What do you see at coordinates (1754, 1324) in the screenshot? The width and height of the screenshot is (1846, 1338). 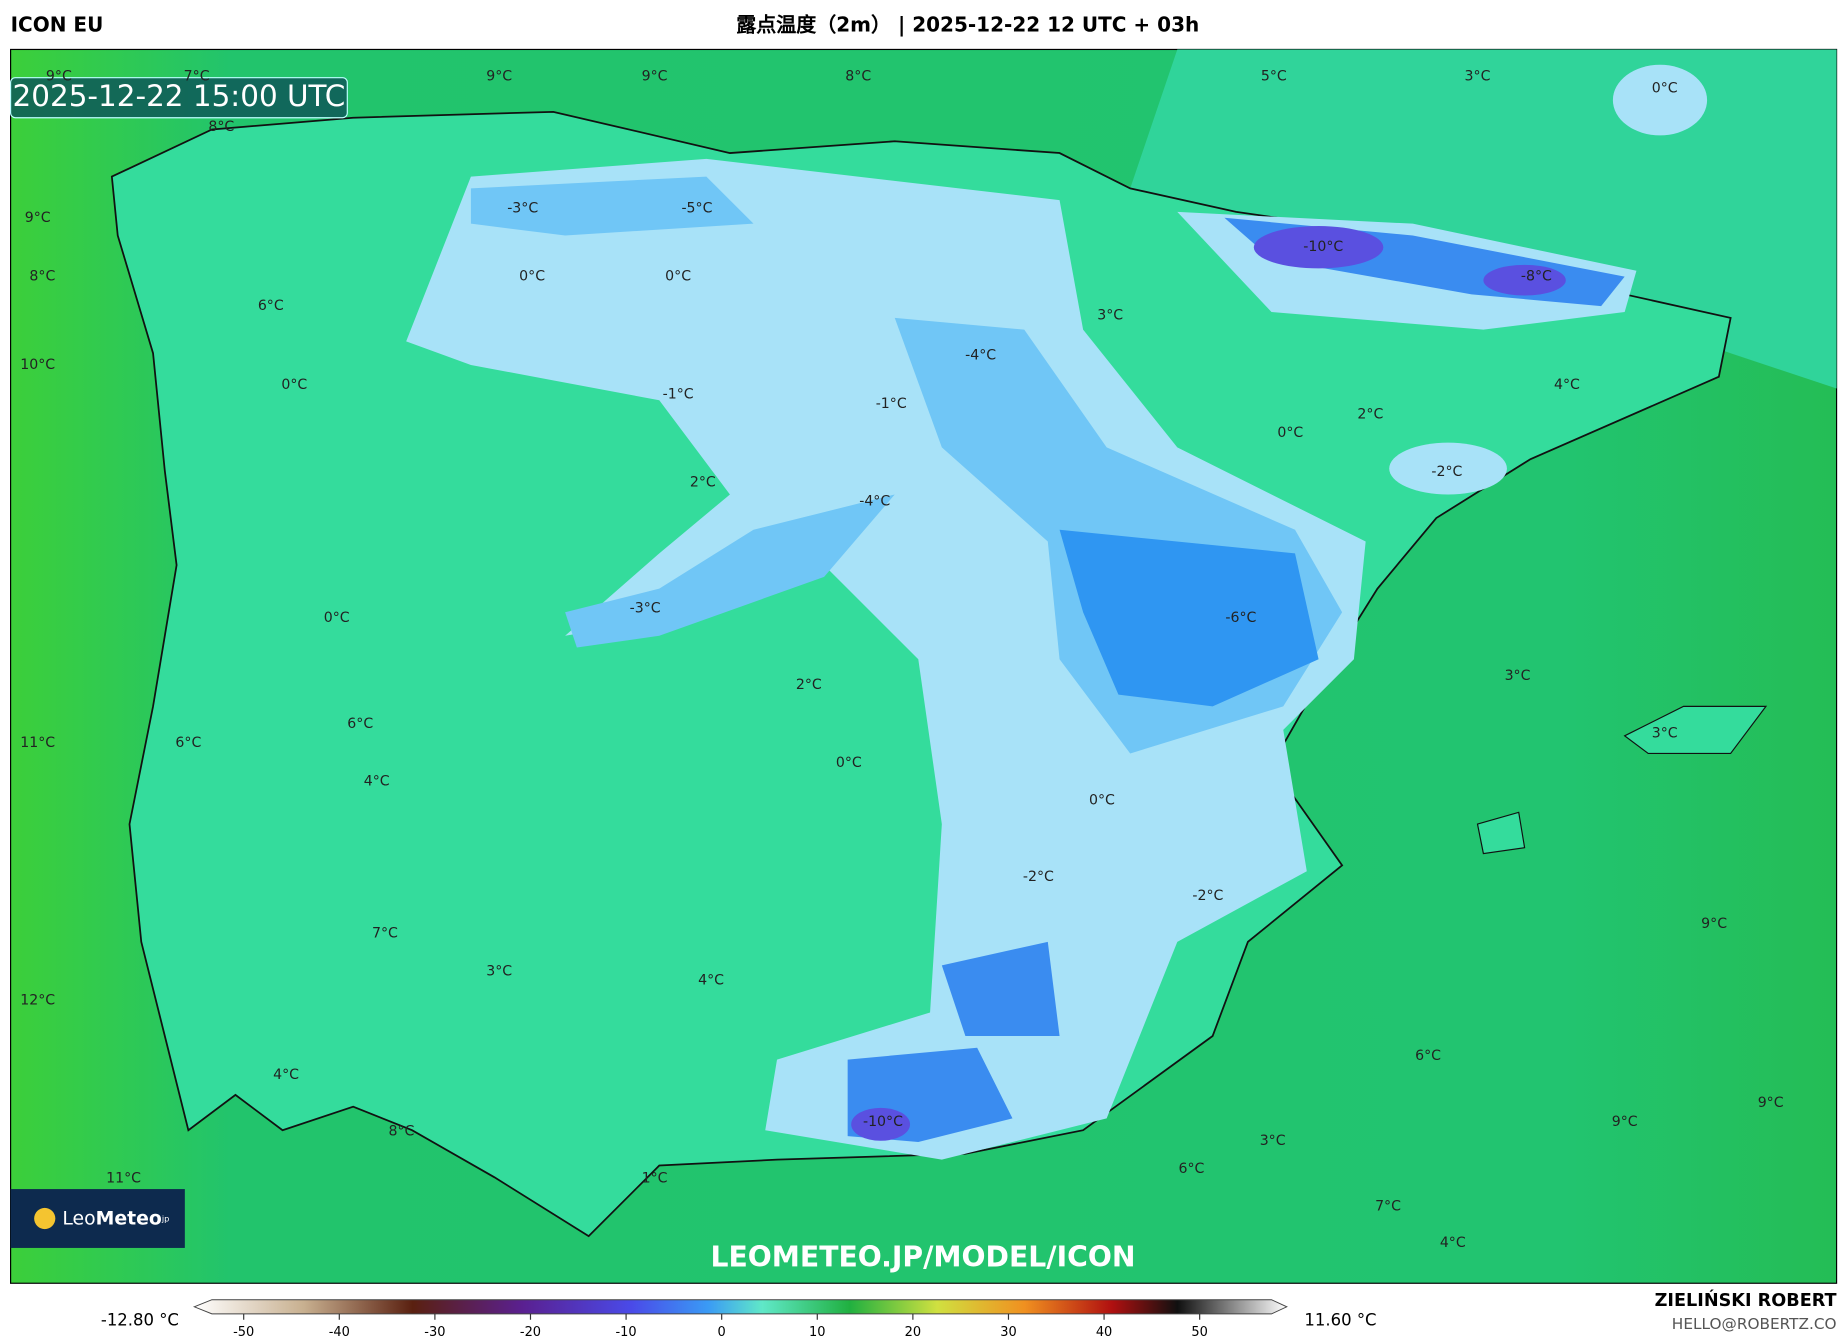 I see `email: HELLO@ROBERTZ.CO` at bounding box center [1754, 1324].